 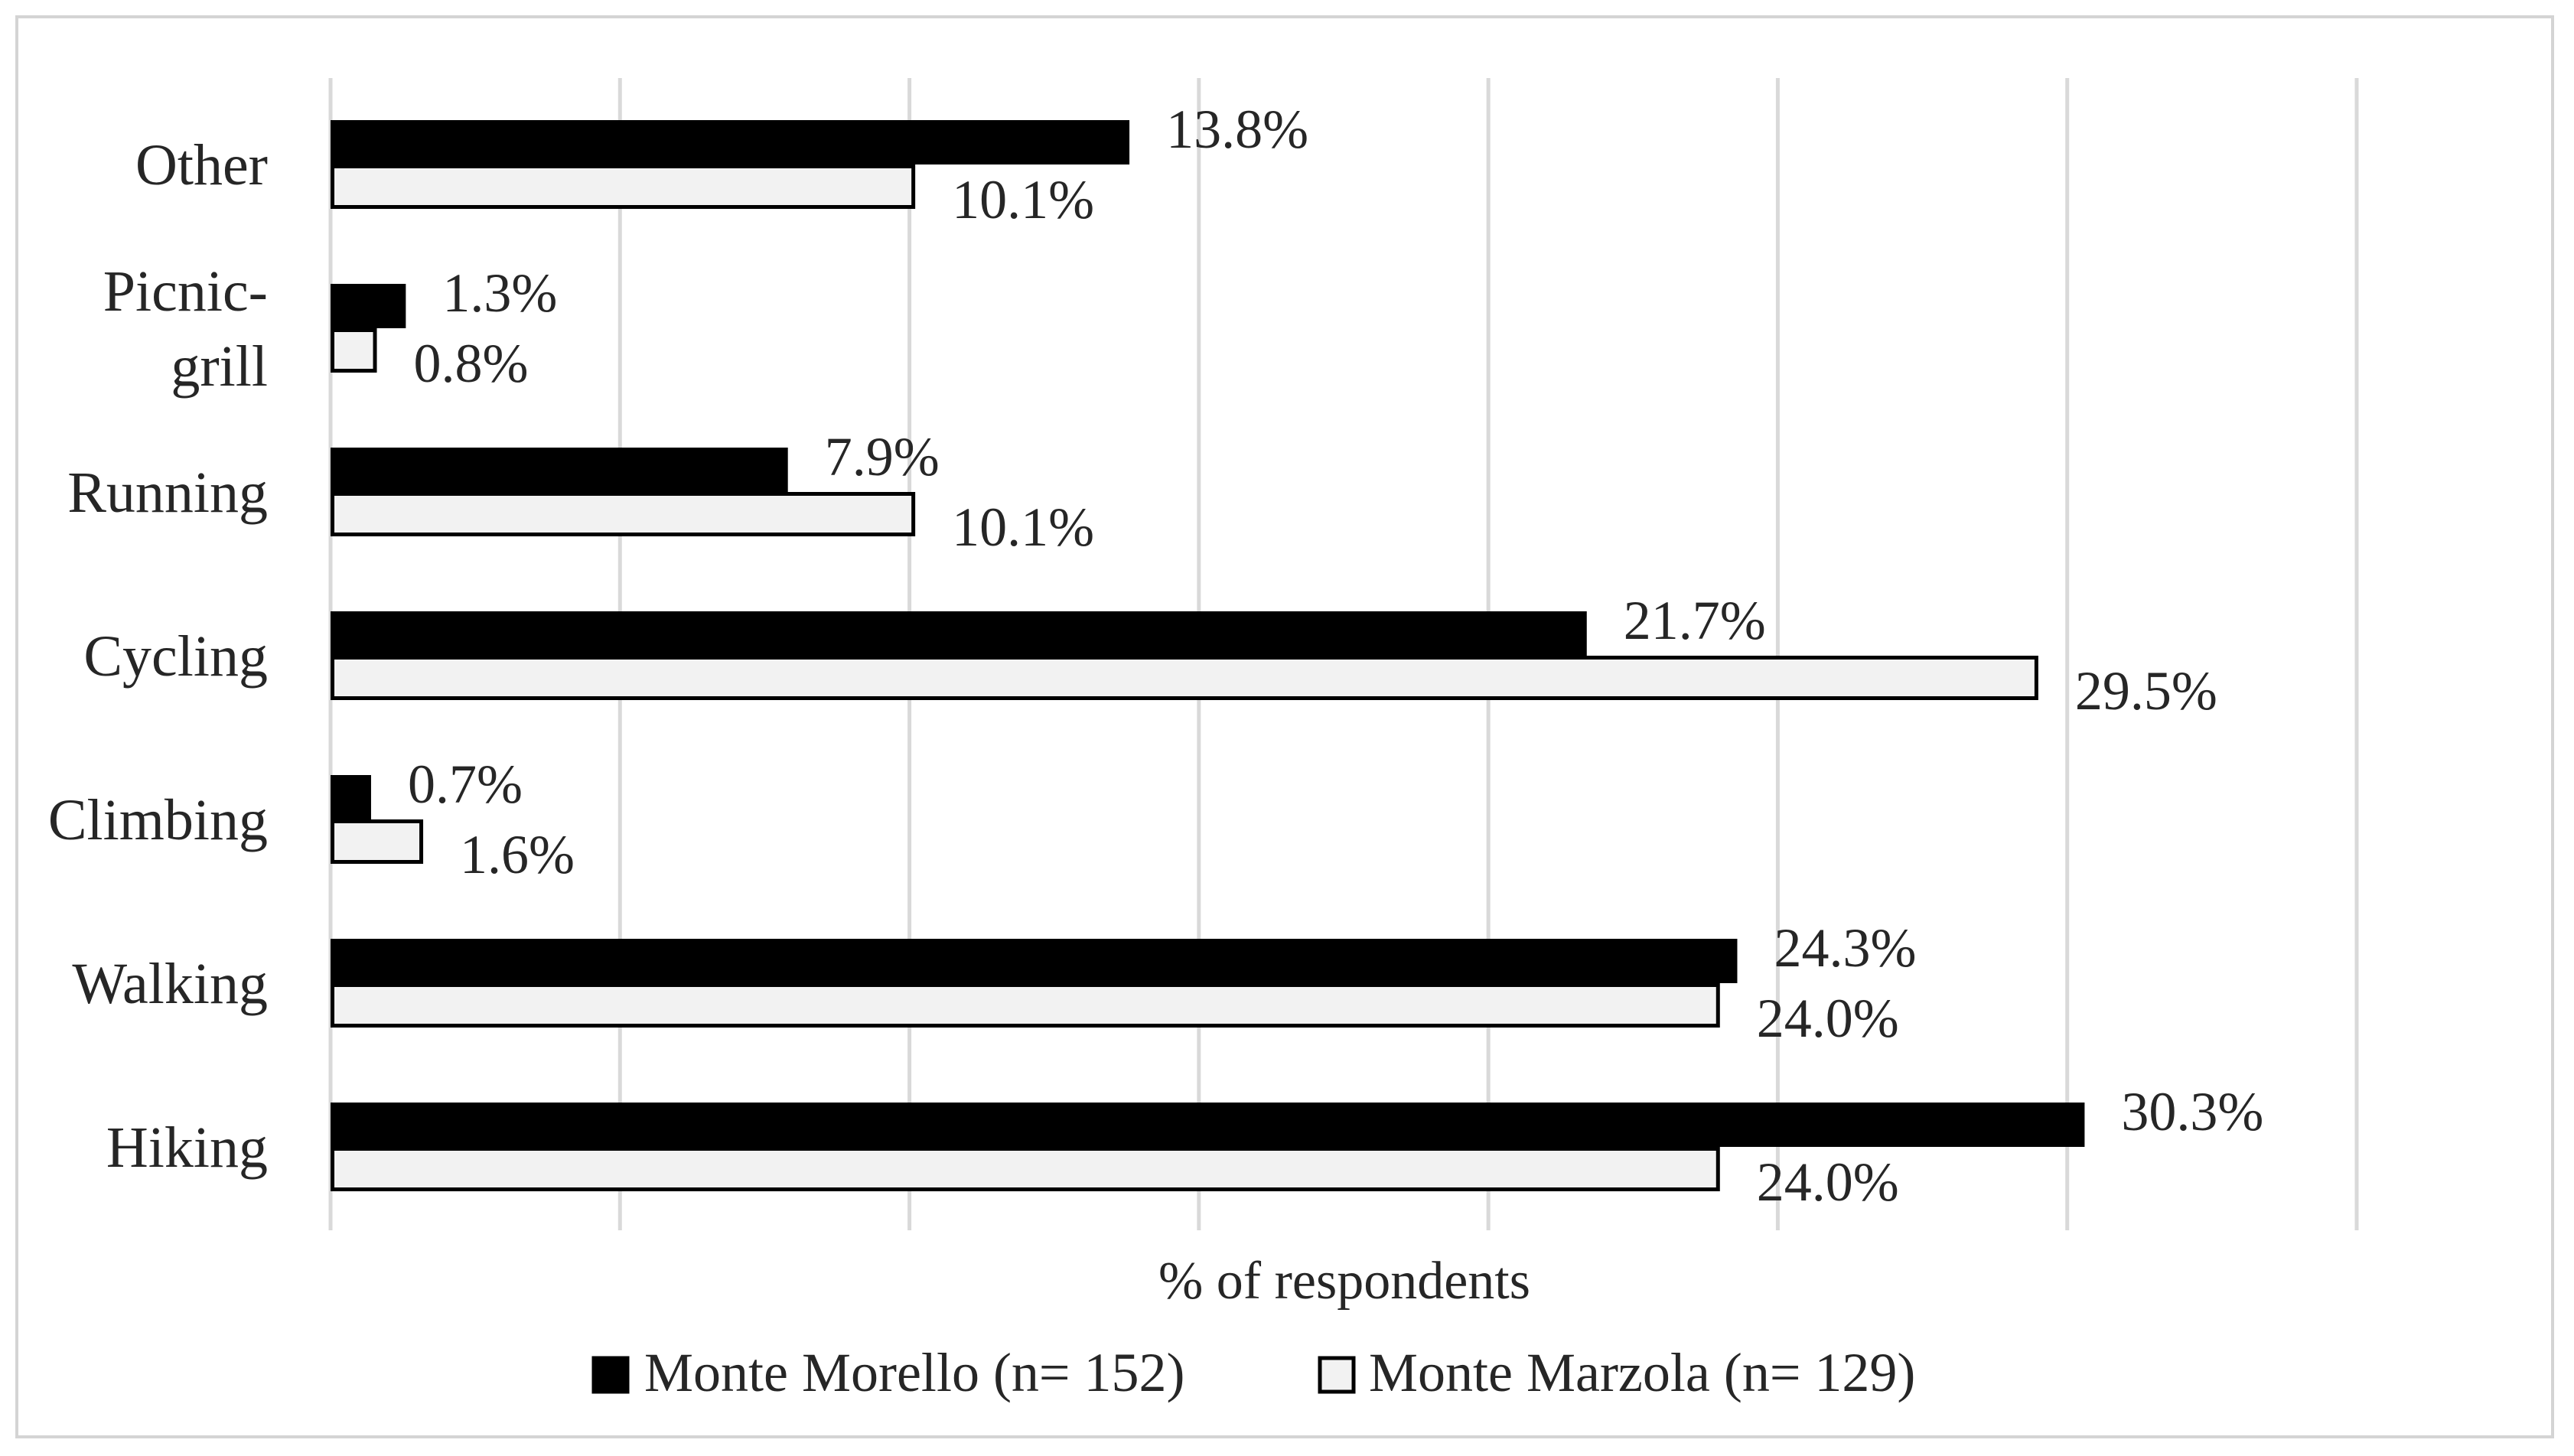 What do you see at coordinates (610, 1375) in the screenshot?
I see `legend-swatch-monte-morello` at bounding box center [610, 1375].